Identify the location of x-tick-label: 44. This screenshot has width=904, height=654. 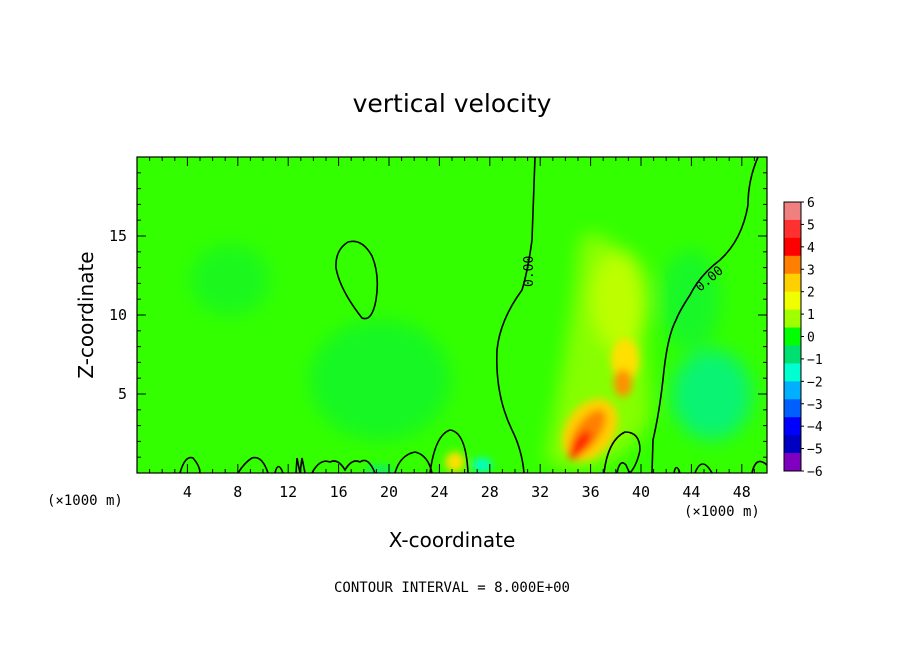
(691, 492).